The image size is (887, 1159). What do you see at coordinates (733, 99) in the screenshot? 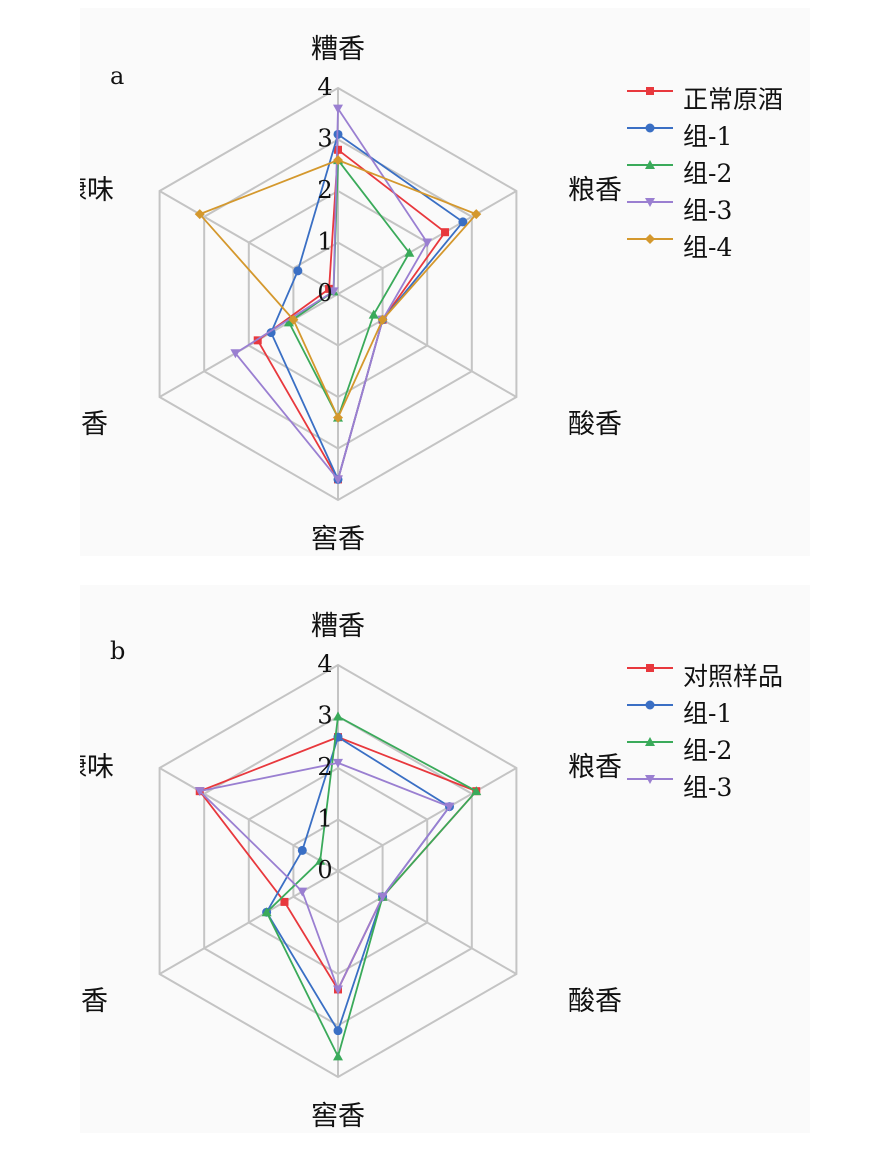
I see `legend-label: 正常原酒` at bounding box center [733, 99].